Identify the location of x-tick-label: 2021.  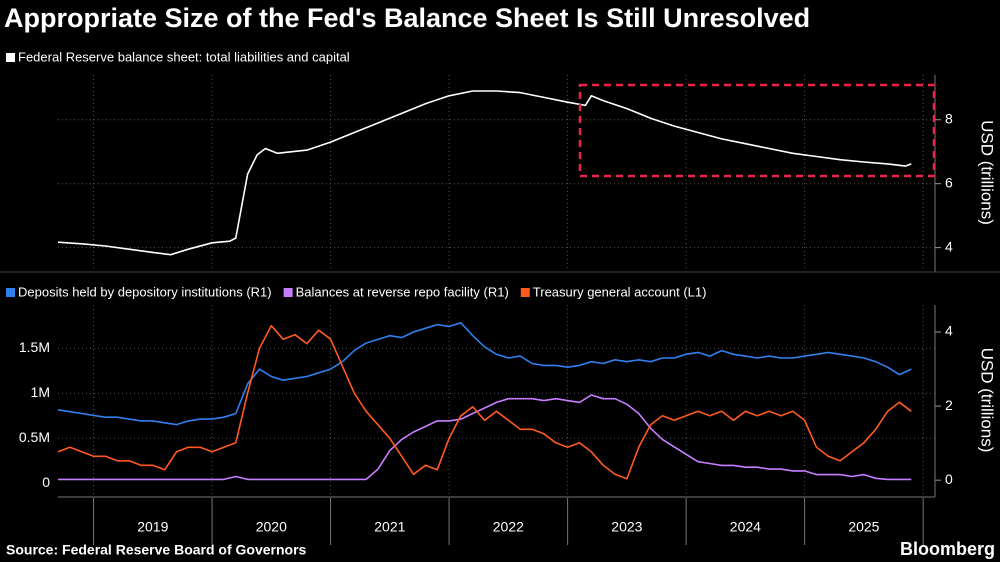
(389, 527).